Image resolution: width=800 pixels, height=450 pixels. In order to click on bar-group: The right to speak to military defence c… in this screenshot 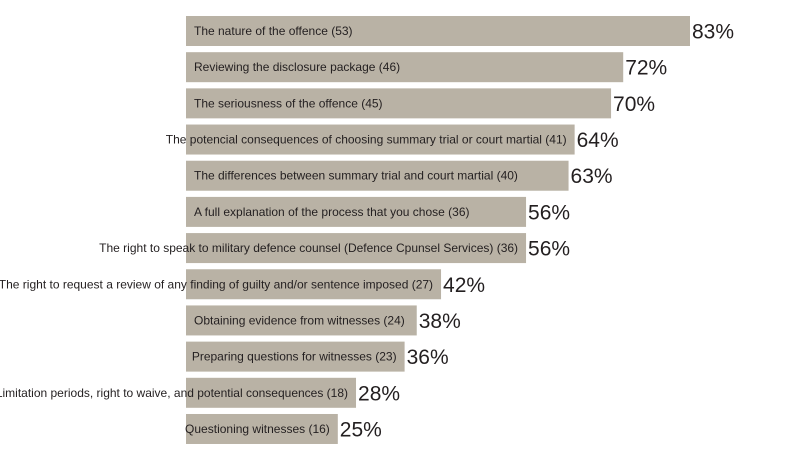, I will do `click(334, 248)`.